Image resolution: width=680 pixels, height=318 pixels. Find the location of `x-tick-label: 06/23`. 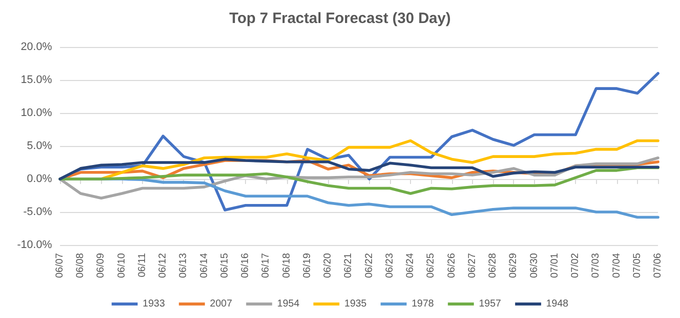

x-tick-label: 06/23 is located at coordinates (390, 265).